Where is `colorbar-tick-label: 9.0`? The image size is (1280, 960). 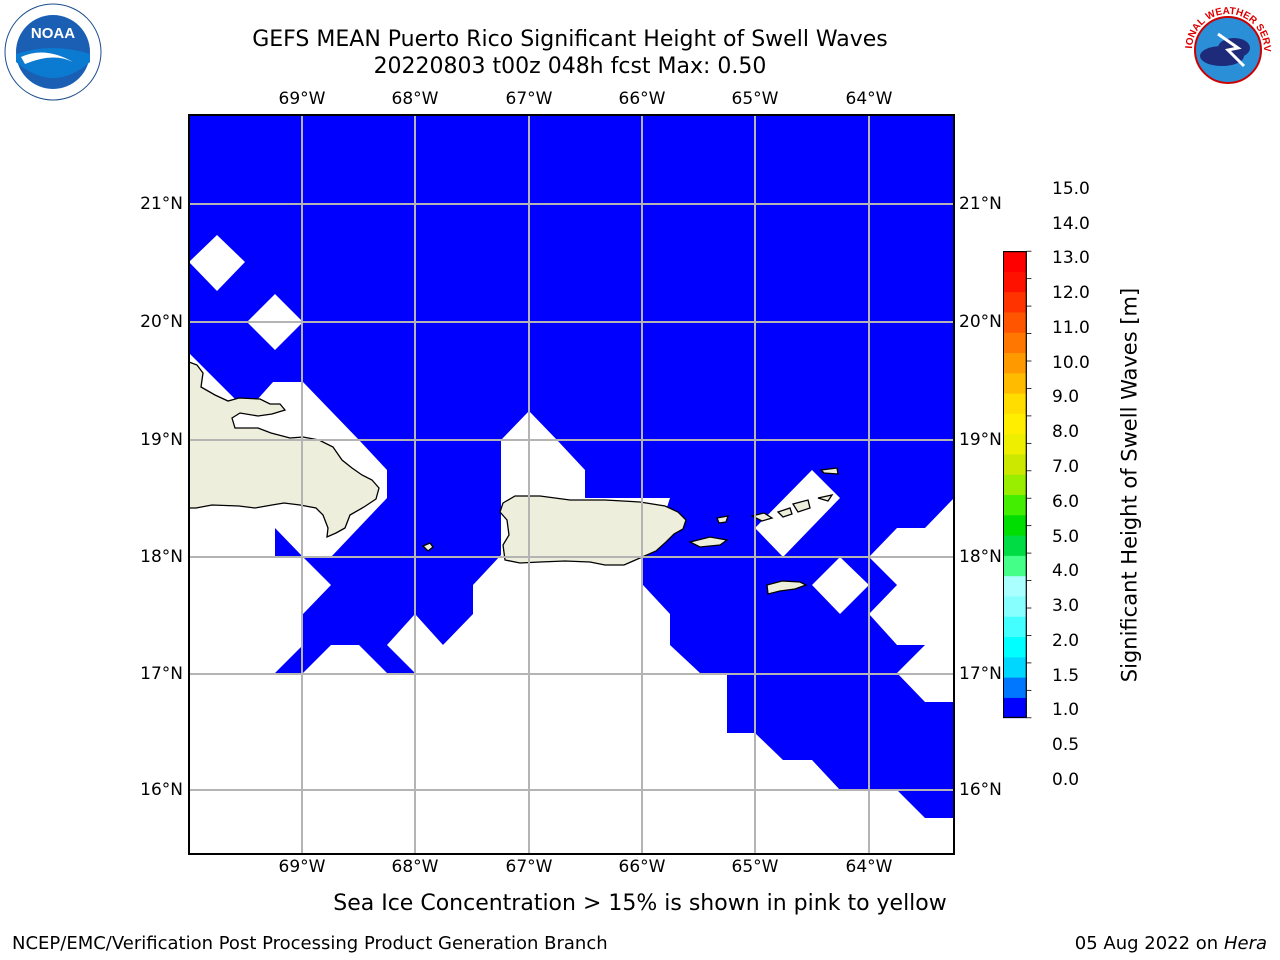
colorbar-tick-label: 9.0 is located at coordinates (1066, 397).